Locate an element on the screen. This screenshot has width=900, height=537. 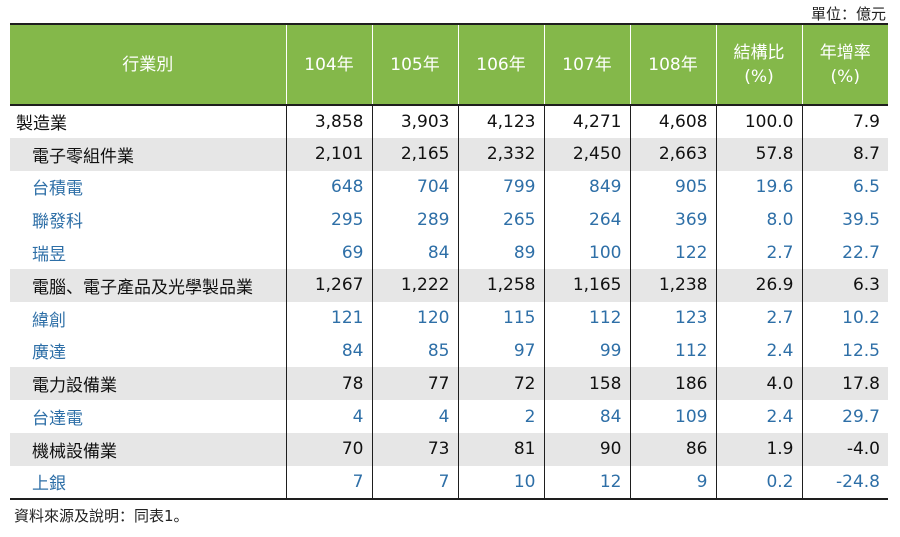
cell-share: 8.0 is located at coordinates (758, 220).